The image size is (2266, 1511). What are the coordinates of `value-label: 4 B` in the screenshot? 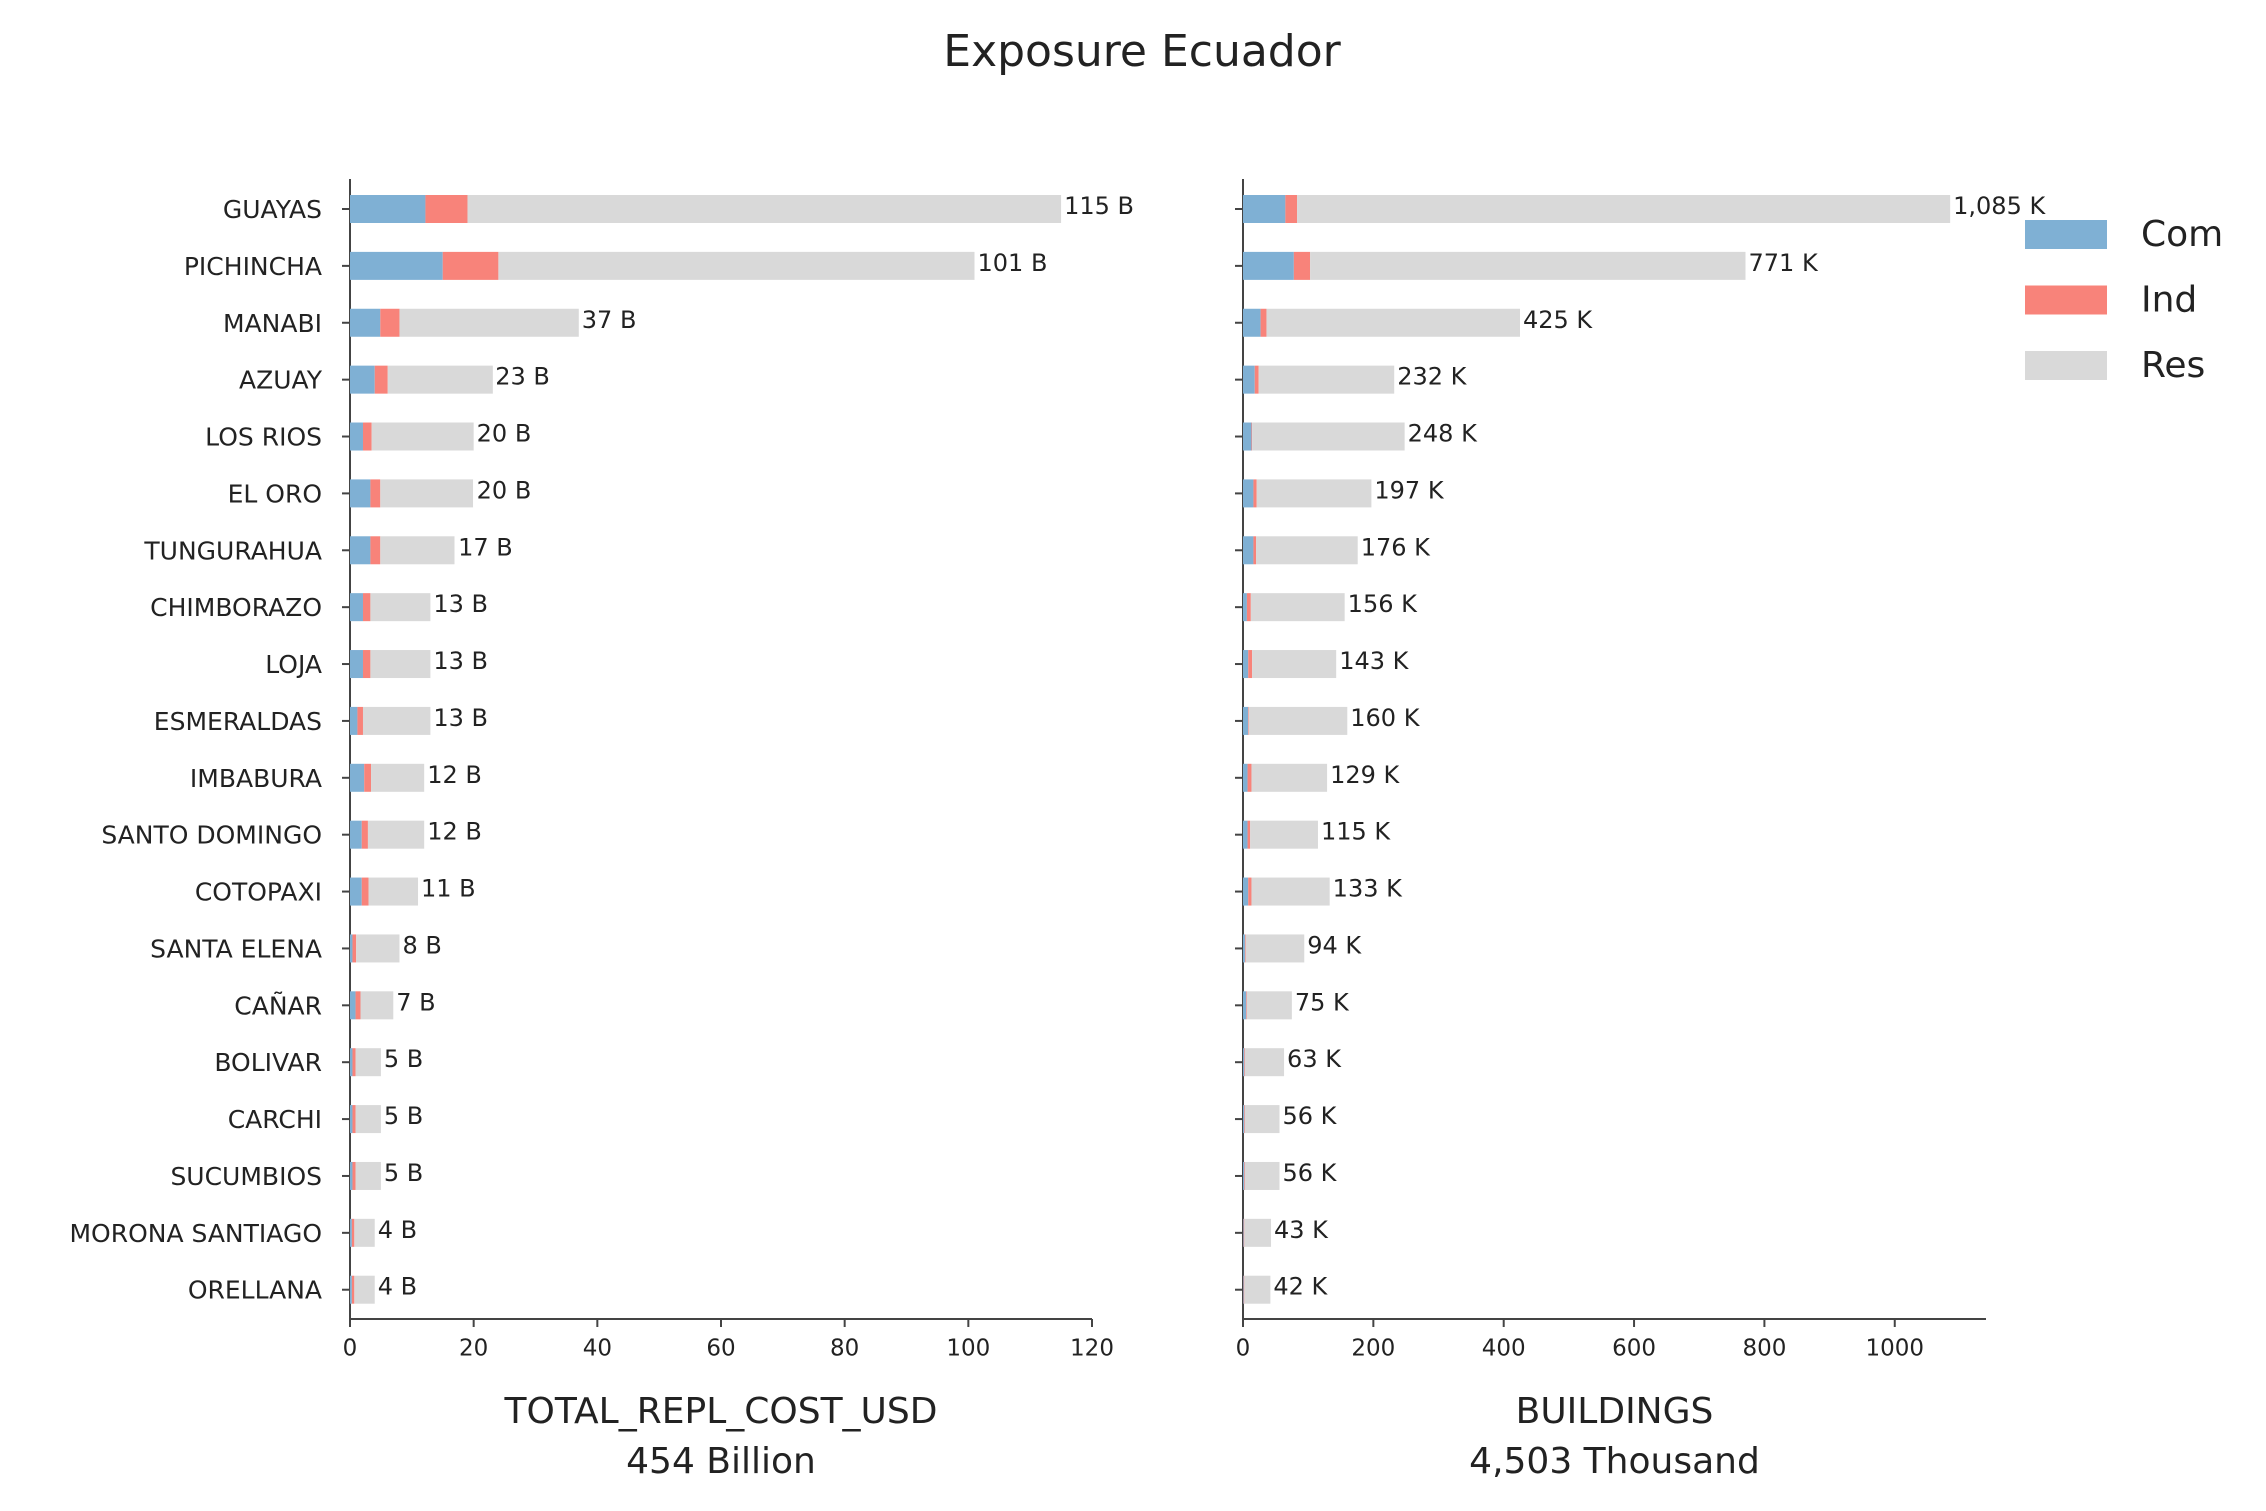 It's located at (397, 1230).